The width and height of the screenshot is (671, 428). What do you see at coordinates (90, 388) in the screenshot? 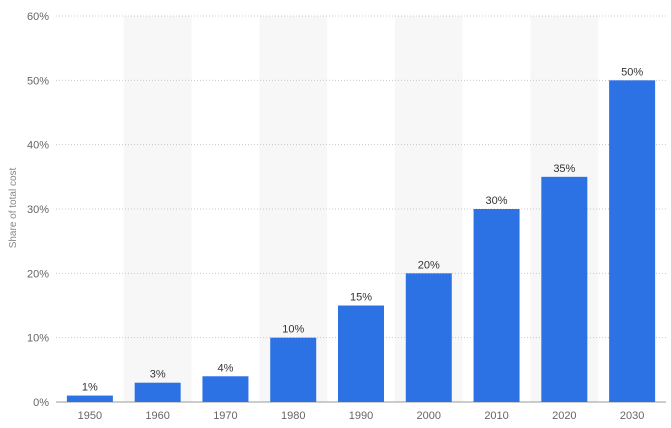
I see `data-label: 1%` at bounding box center [90, 388].